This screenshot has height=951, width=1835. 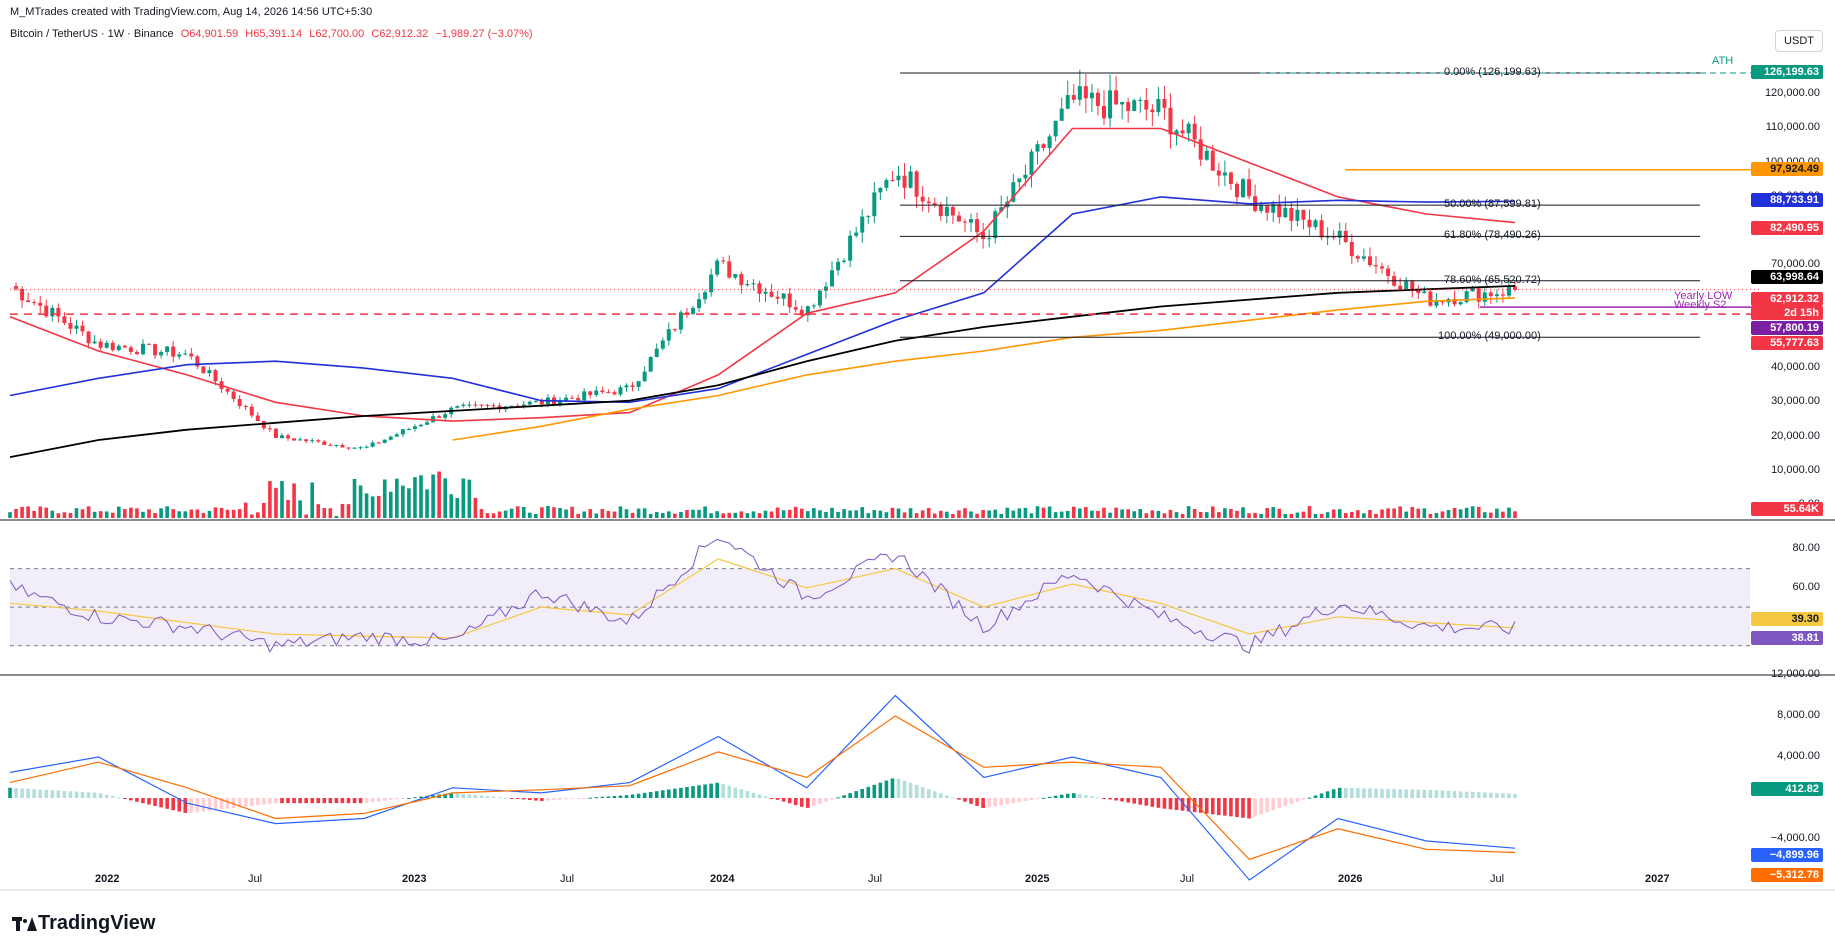 I want to click on symbol-title: Bitcoin / TetherUS · 1W · Binance, so click(x=92, y=34).